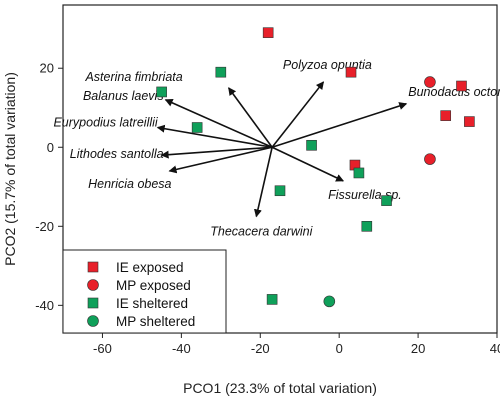 This screenshot has width=500, height=405. What do you see at coordinates (150, 267) in the screenshot?
I see `legend-entry-label: IE exposed` at bounding box center [150, 267].